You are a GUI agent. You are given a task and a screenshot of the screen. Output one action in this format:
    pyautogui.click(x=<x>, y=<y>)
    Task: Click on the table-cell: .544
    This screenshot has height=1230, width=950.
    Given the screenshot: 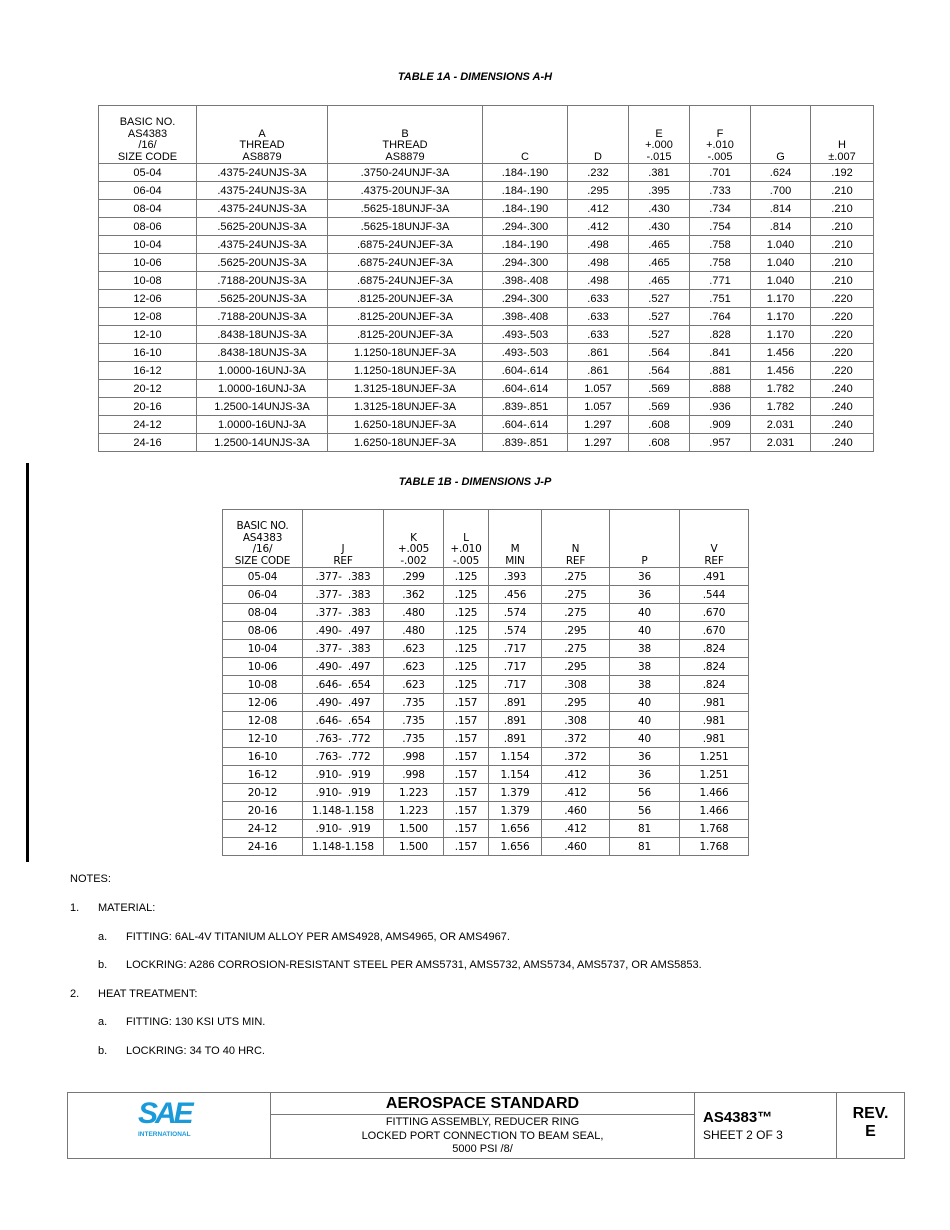 What is the action you would take?
    pyautogui.click(x=714, y=594)
    